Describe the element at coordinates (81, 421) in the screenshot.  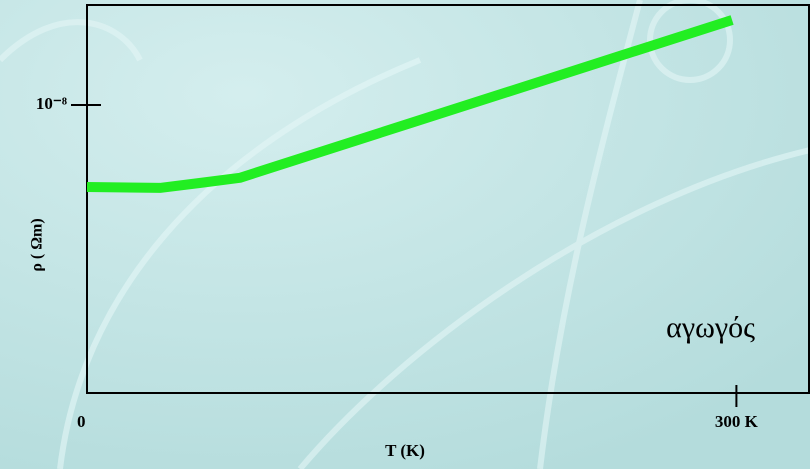
I see `x-tick-label: 0` at that location.